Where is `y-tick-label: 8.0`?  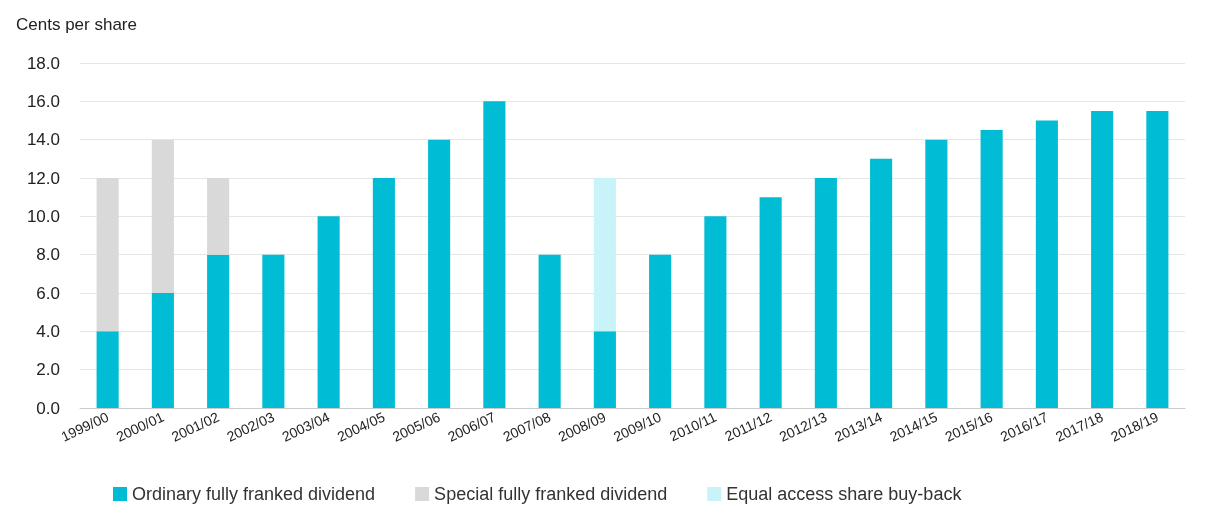
y-tick-label: 8.0 is located at coordinates (48, 255).